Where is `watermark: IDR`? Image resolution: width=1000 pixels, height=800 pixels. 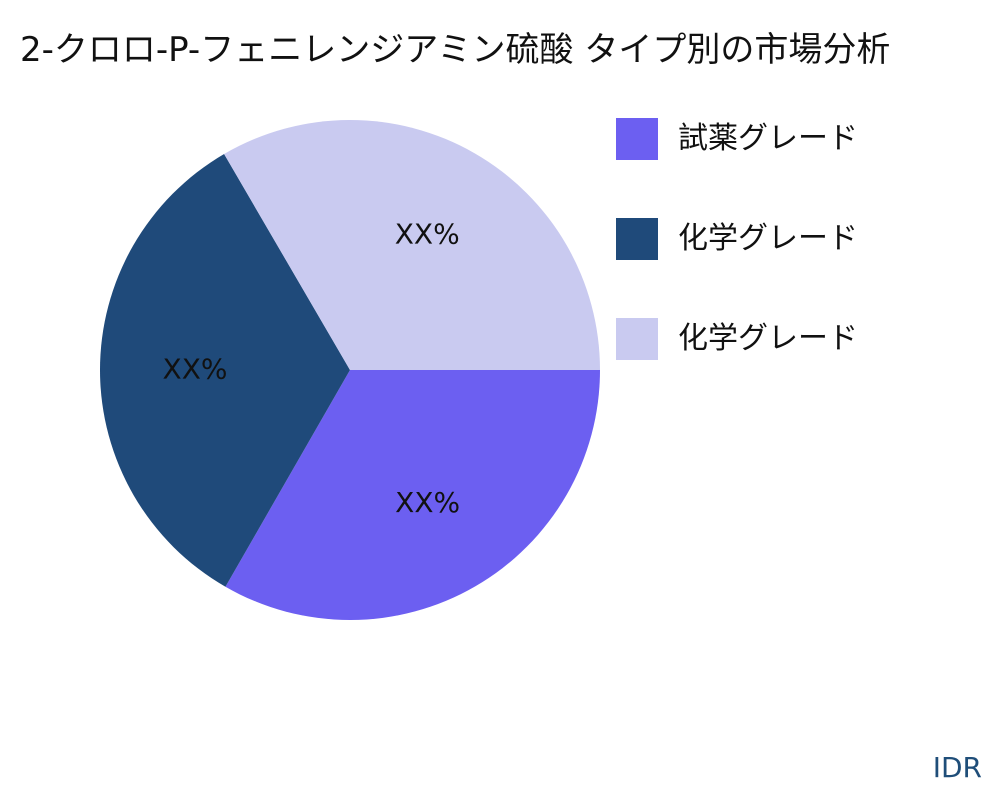
watermark: IDR is located at coordinates (957, 767).